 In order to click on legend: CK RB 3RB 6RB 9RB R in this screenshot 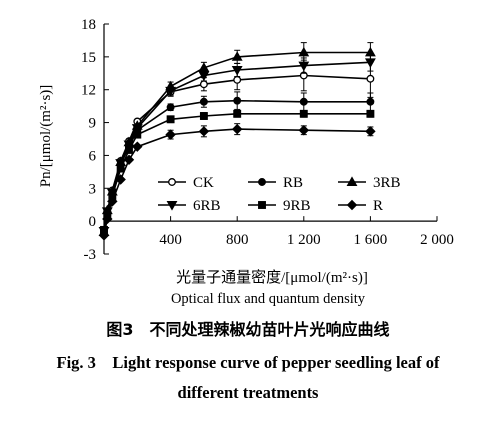, I will do `click(279, 194)`.